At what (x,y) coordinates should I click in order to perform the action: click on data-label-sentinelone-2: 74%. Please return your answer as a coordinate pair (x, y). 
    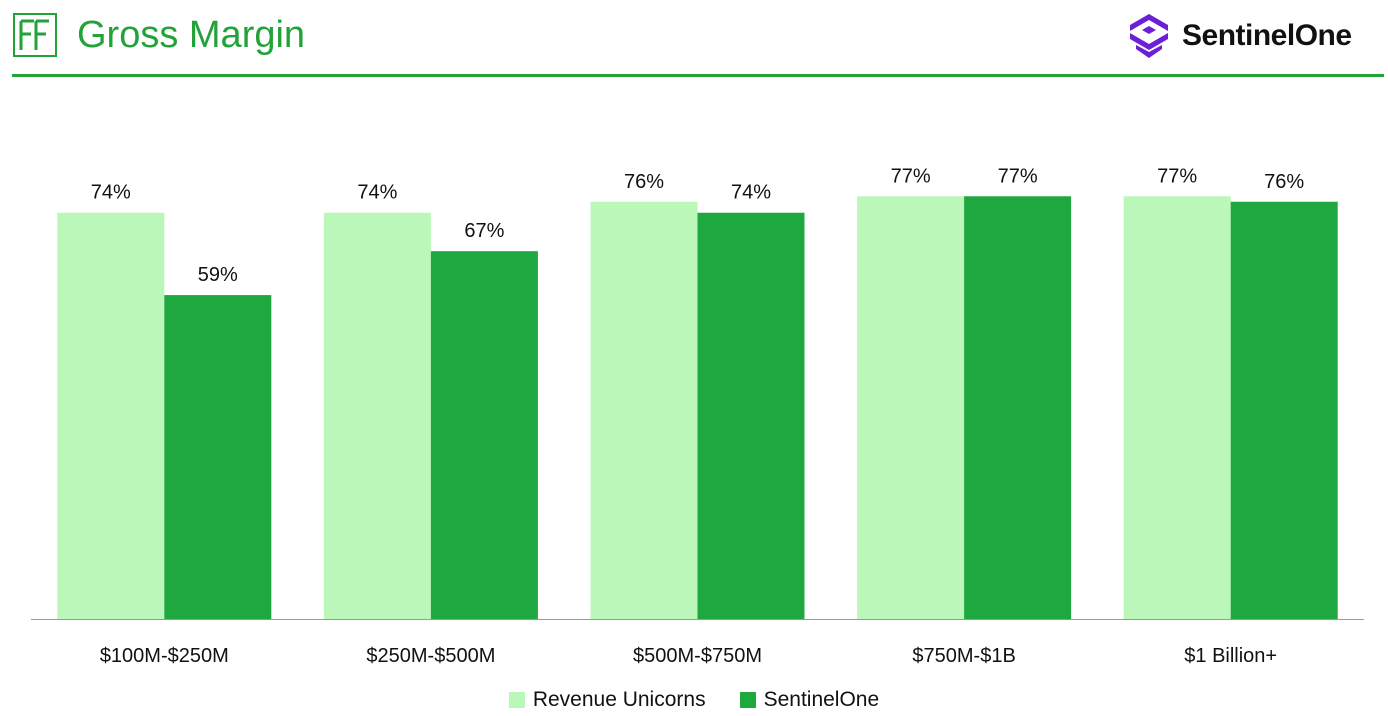
    Looking at the image, I should click on (751, 193).